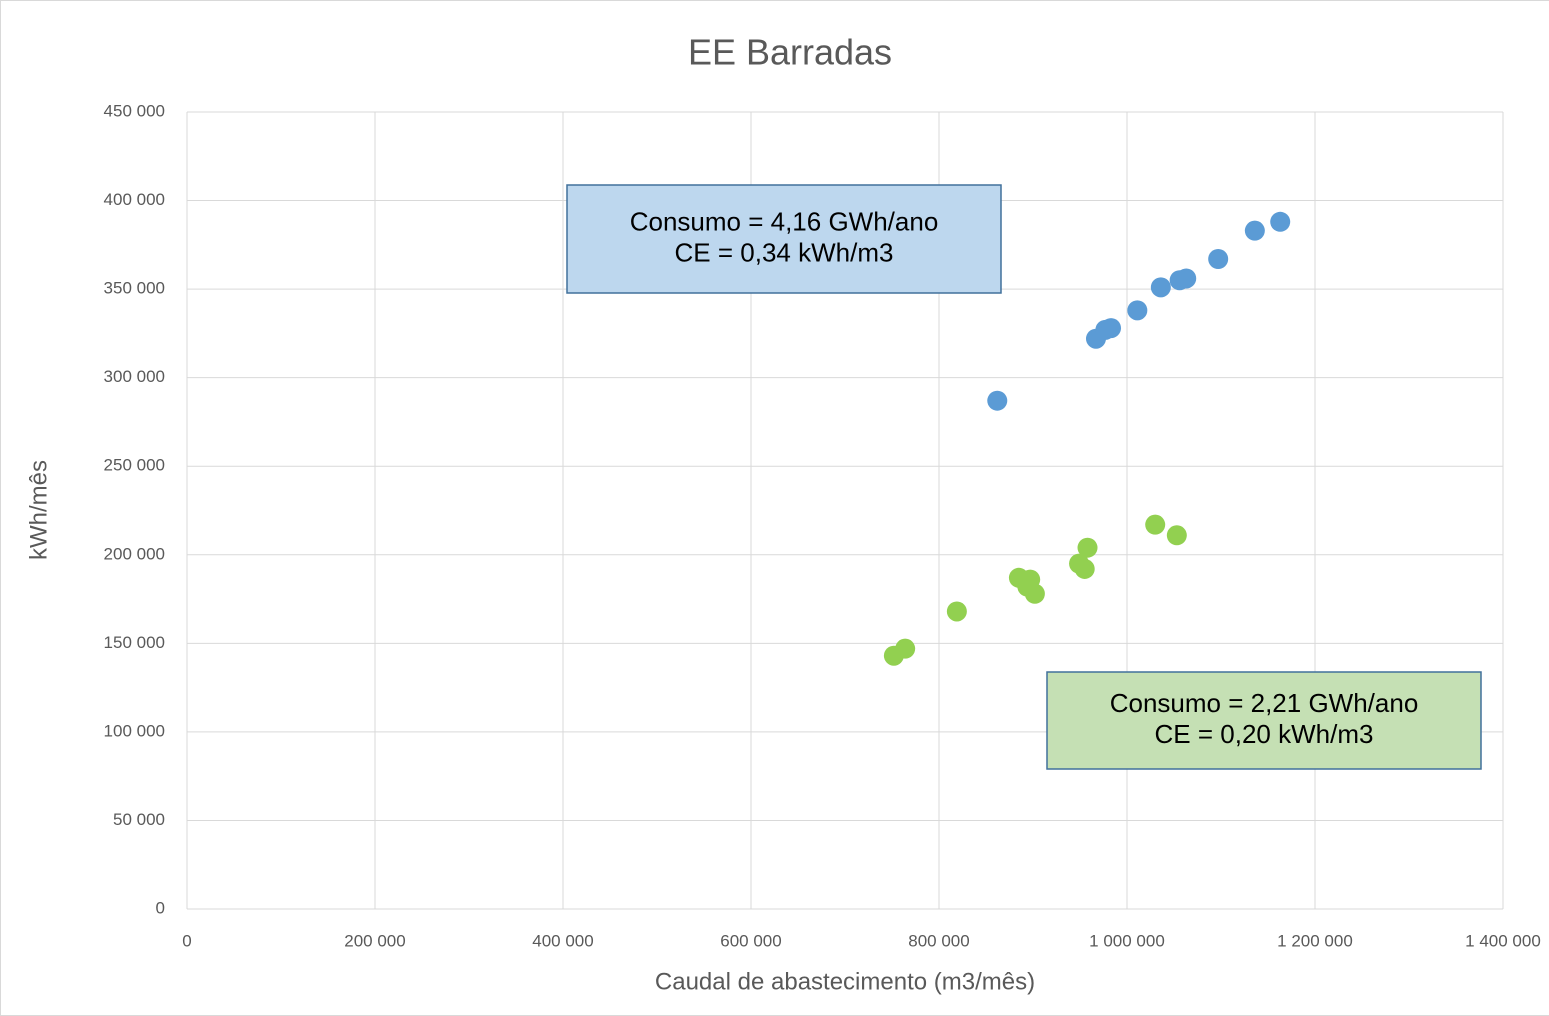 The width and height of the screenshot is (1549, 1016). I want to click on x-tick-label: 1 200 000, so click(1315, 940).